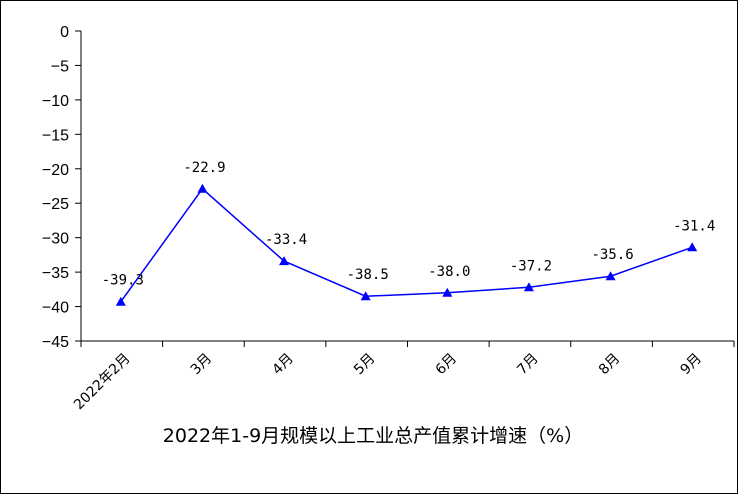 This screenshot has width=738, height=495. I want to click on x-tick-label: 2022年2月, so click(102, 382).